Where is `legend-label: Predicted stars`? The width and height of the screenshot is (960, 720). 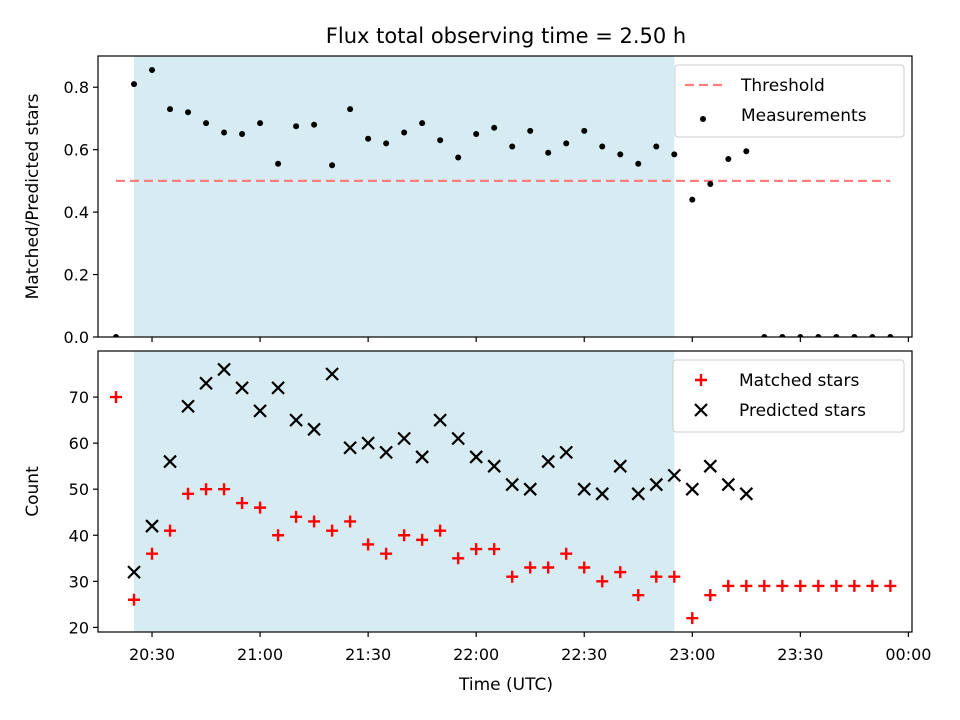 legend-label: Predicted stars is located at coordinates (802, 411).